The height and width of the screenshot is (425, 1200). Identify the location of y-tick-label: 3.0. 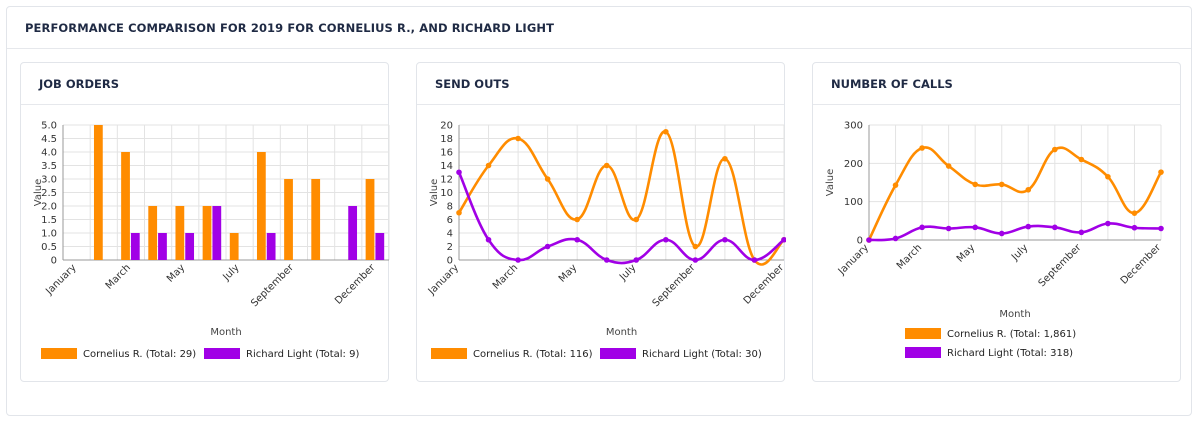
(49, 180).